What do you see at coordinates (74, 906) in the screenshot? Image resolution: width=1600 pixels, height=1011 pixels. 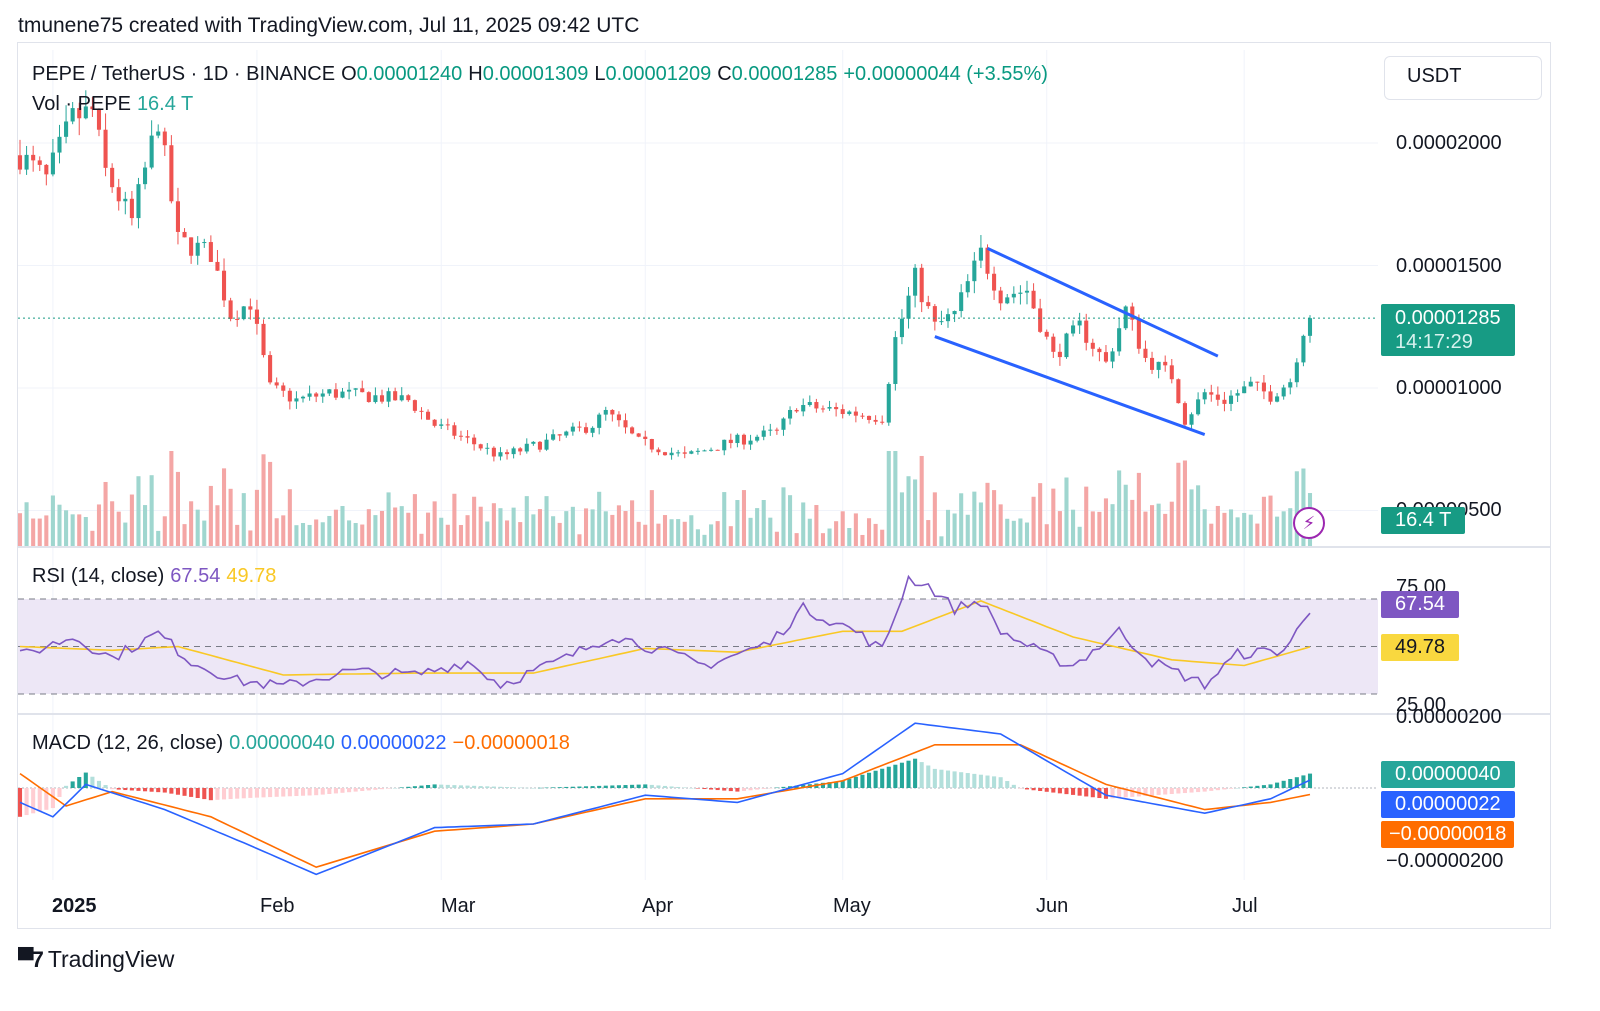 I see `time-tick-label: 2025` at bounding box center [74, 906].